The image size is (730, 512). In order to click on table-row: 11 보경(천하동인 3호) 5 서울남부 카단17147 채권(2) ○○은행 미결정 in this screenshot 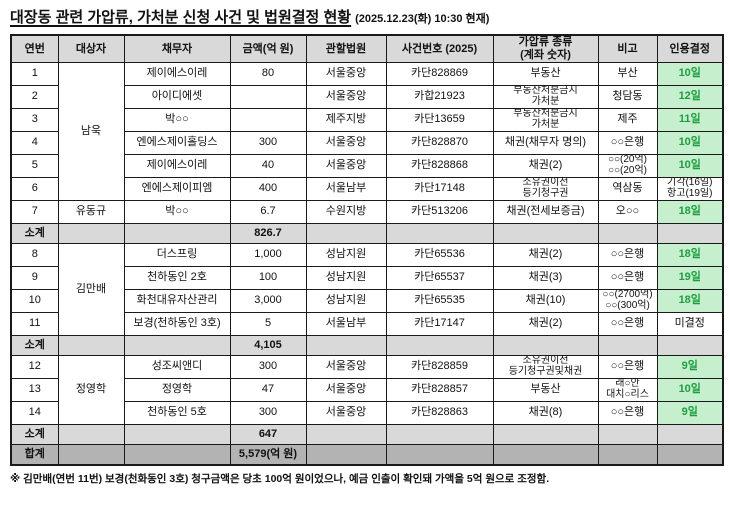, I will do `click(367, 323)`.